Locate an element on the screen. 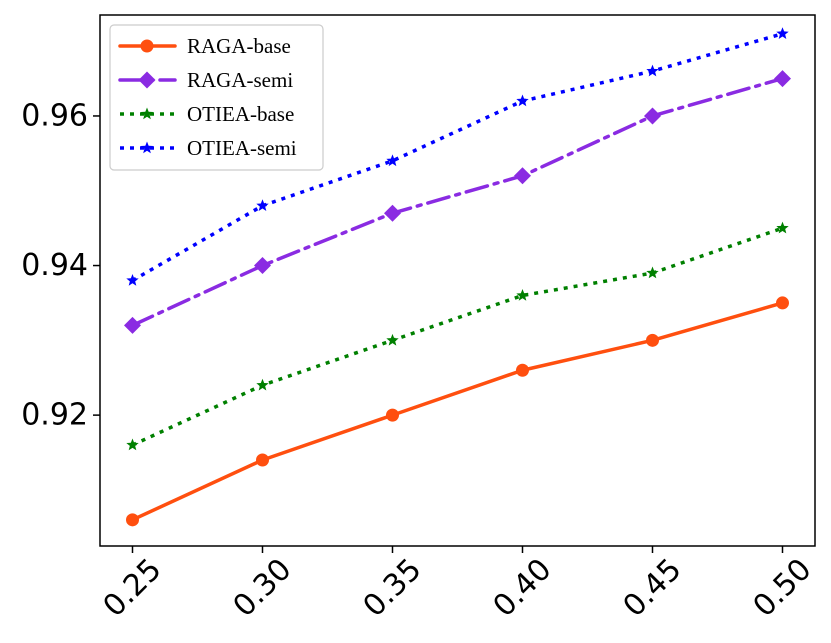 Image resolution: width=831 pixels, height=643 pixels. y-tick-label: 0.96 is located at coordinates (54, 115).